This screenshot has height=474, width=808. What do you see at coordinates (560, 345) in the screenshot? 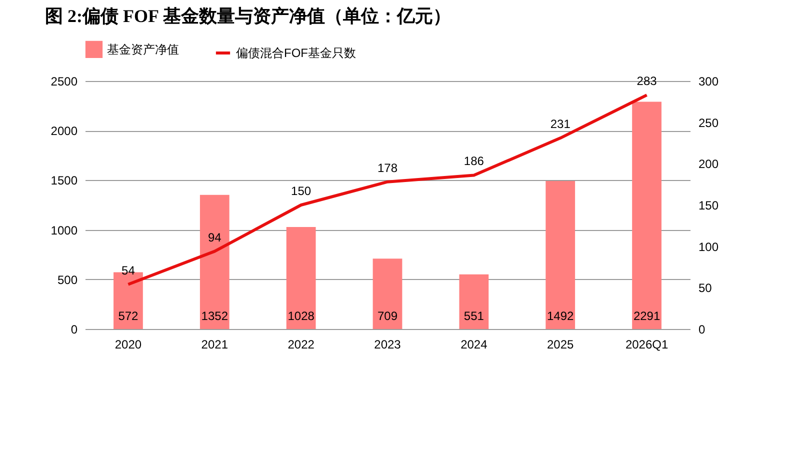
I see `x-tick-label: 2025` at bounding box center [560, 345].